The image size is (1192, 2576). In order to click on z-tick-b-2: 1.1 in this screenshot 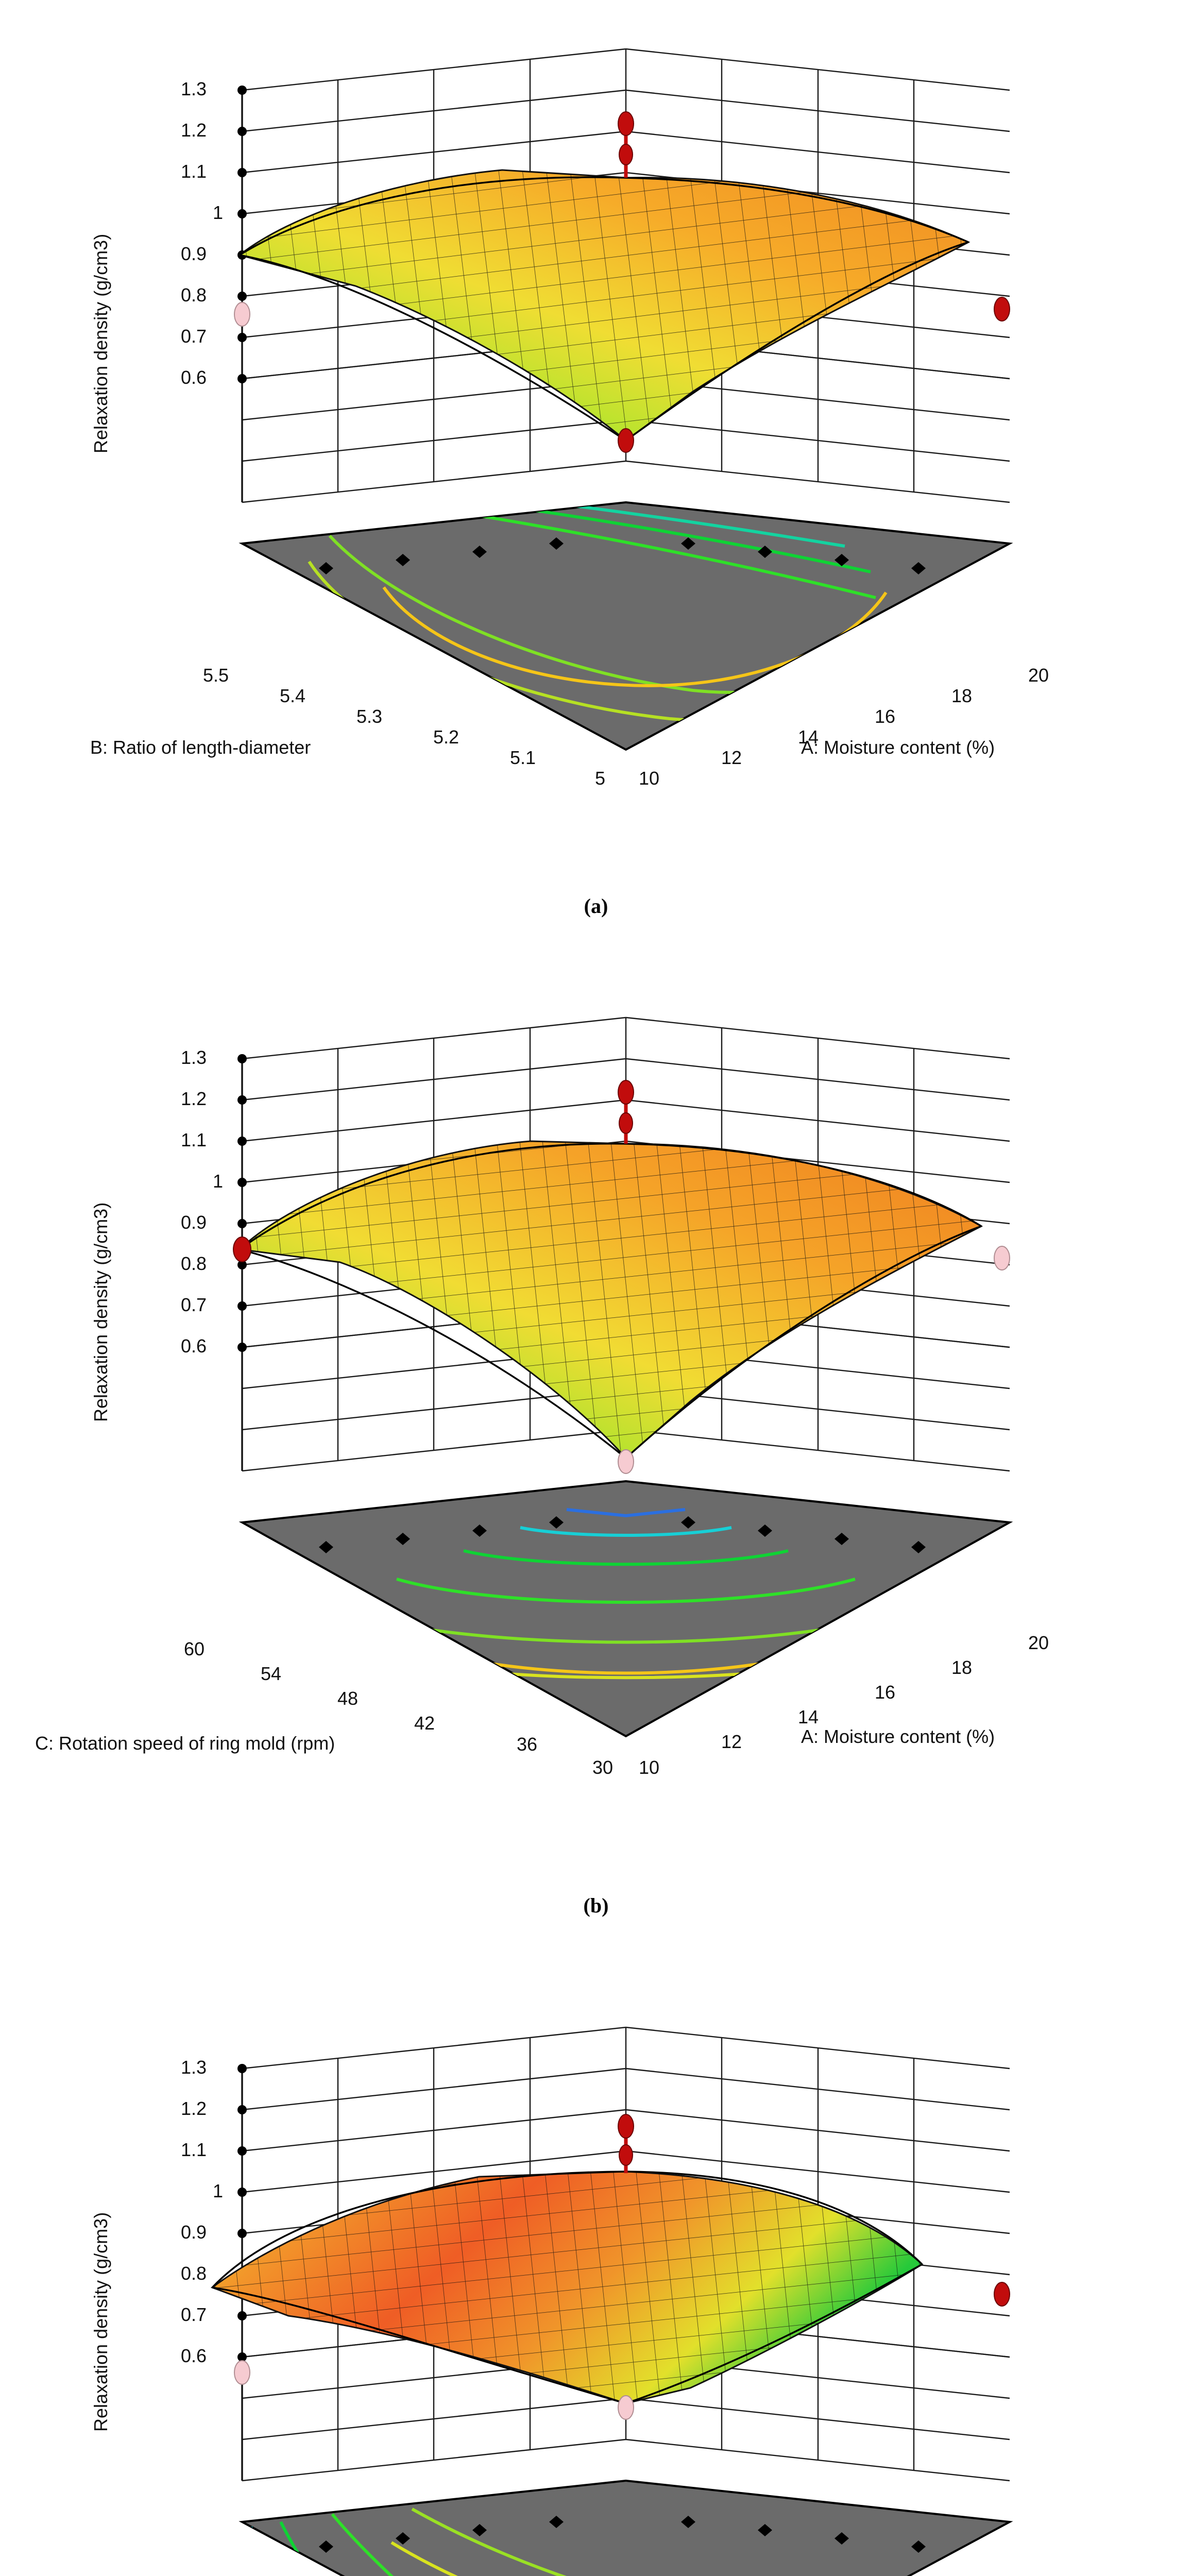, I will do `click(194, 1139)`.